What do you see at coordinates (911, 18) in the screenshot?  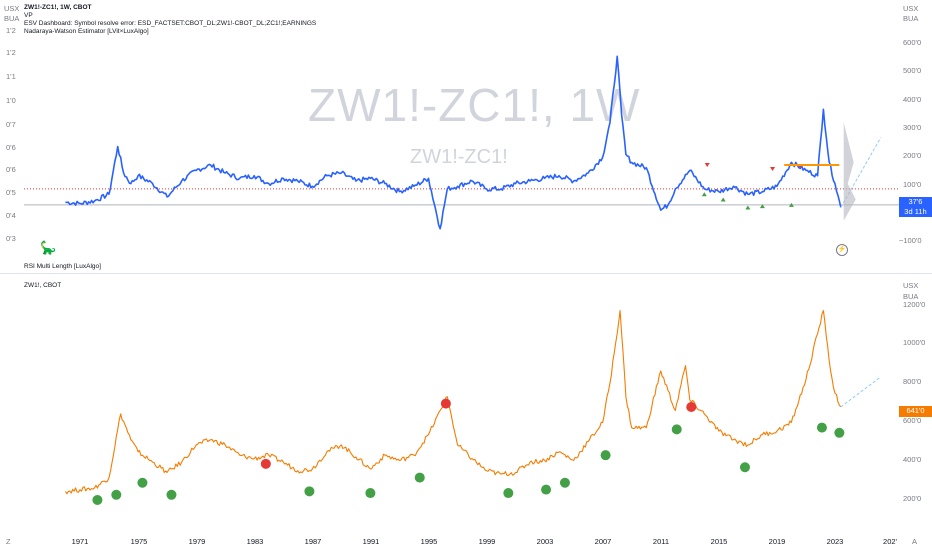 I see `top-unit-bua: BUA` at bounding box center [911, 18].